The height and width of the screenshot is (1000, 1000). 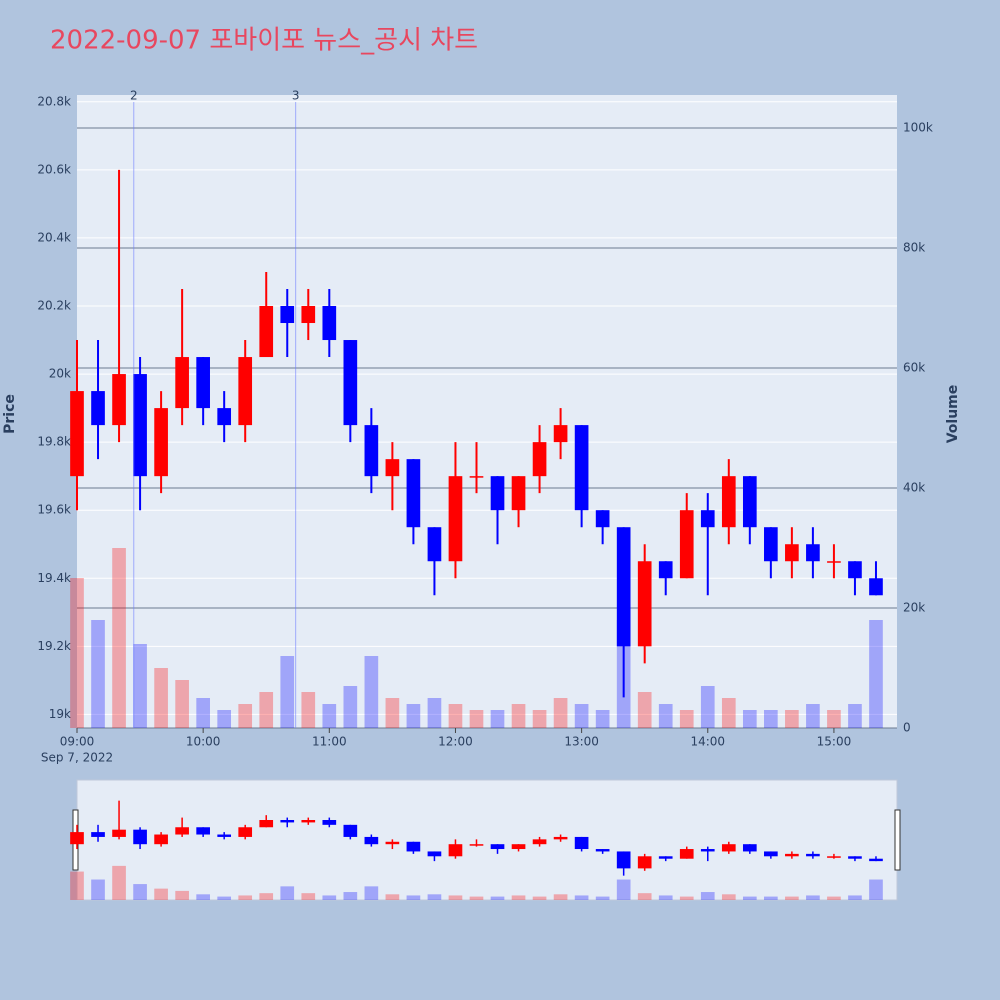 I want to click on y2-tick-label: 40k, so click(x=914, y=488).